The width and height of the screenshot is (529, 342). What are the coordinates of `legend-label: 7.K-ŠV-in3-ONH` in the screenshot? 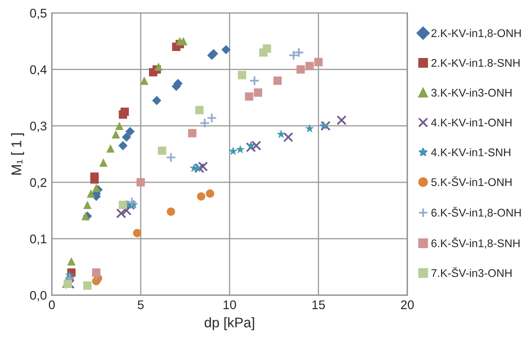 It's located at (471, 272).